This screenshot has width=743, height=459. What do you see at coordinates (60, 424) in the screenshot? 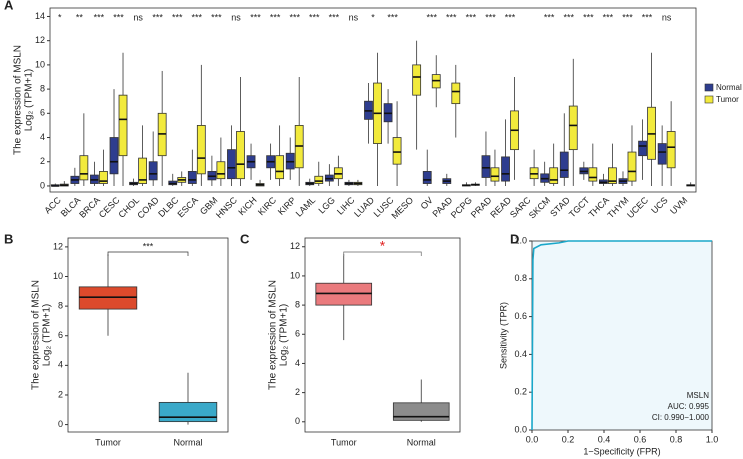
I see `y-tick-label: 0` at bounding box center [60, 424].